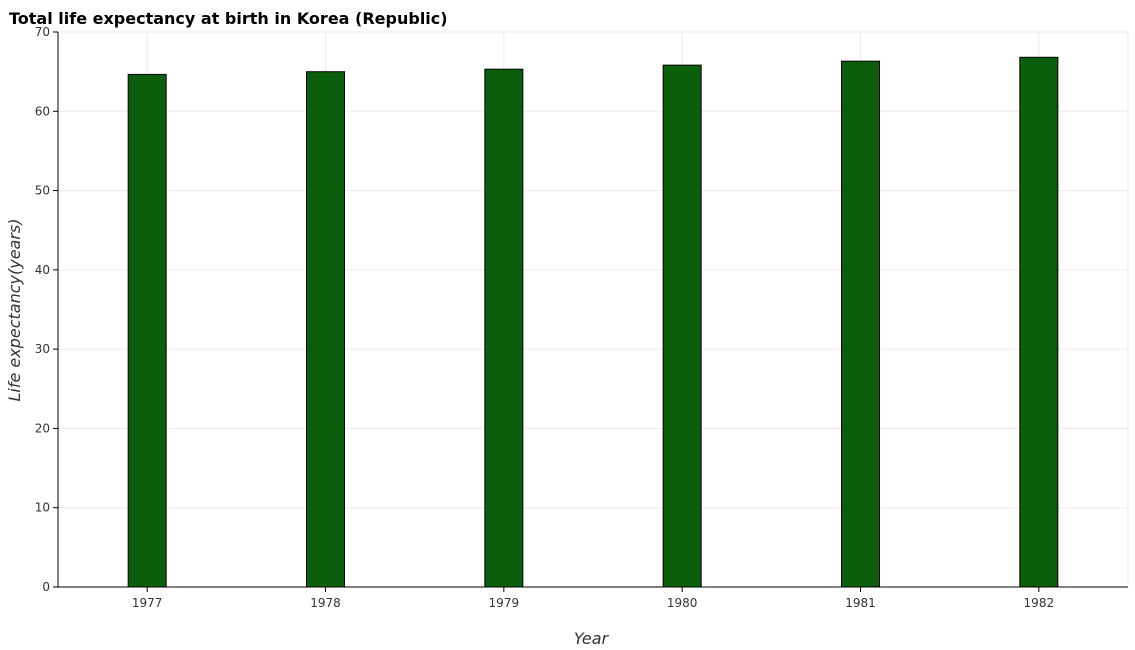 The image size is (1135, 650). What do you see at coordinates (1039, 322) in the screenshot?
I see `bar-1982` at bounding box center [1039, 322].